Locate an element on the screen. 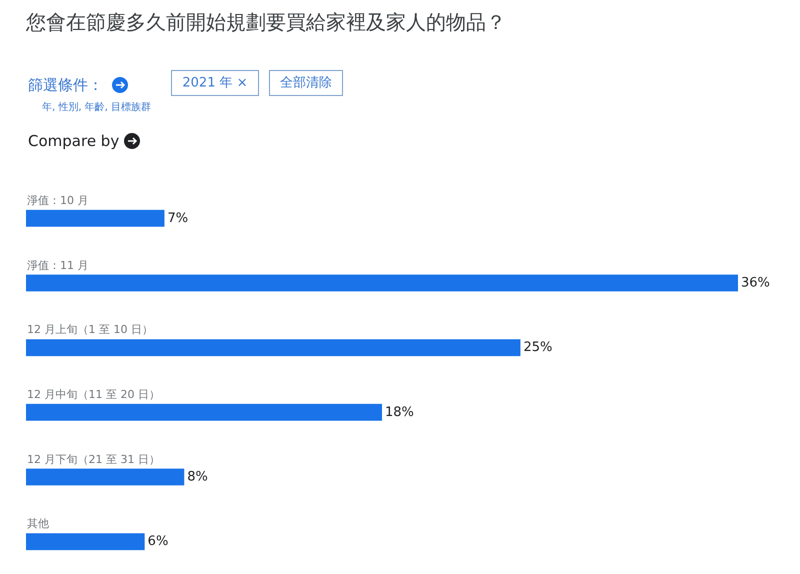  text: Compare by is located at coordinates (74, 141).